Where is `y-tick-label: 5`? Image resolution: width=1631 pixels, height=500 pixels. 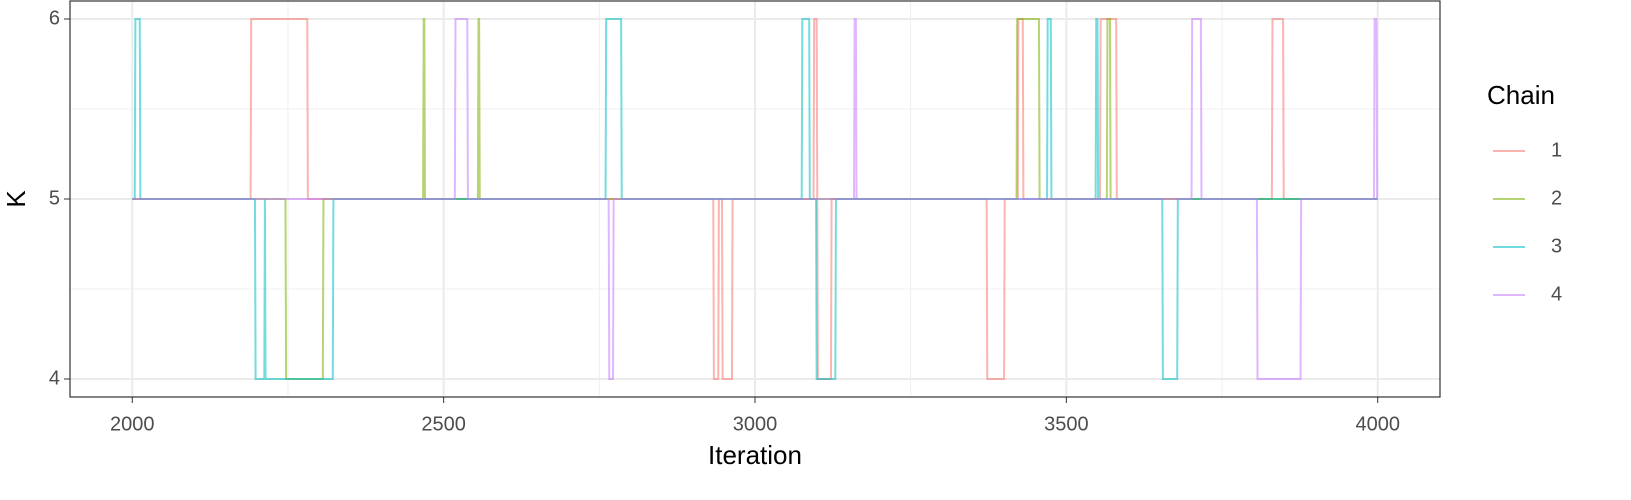 y-tick-label: 5 is located at coordinates (54, 198).